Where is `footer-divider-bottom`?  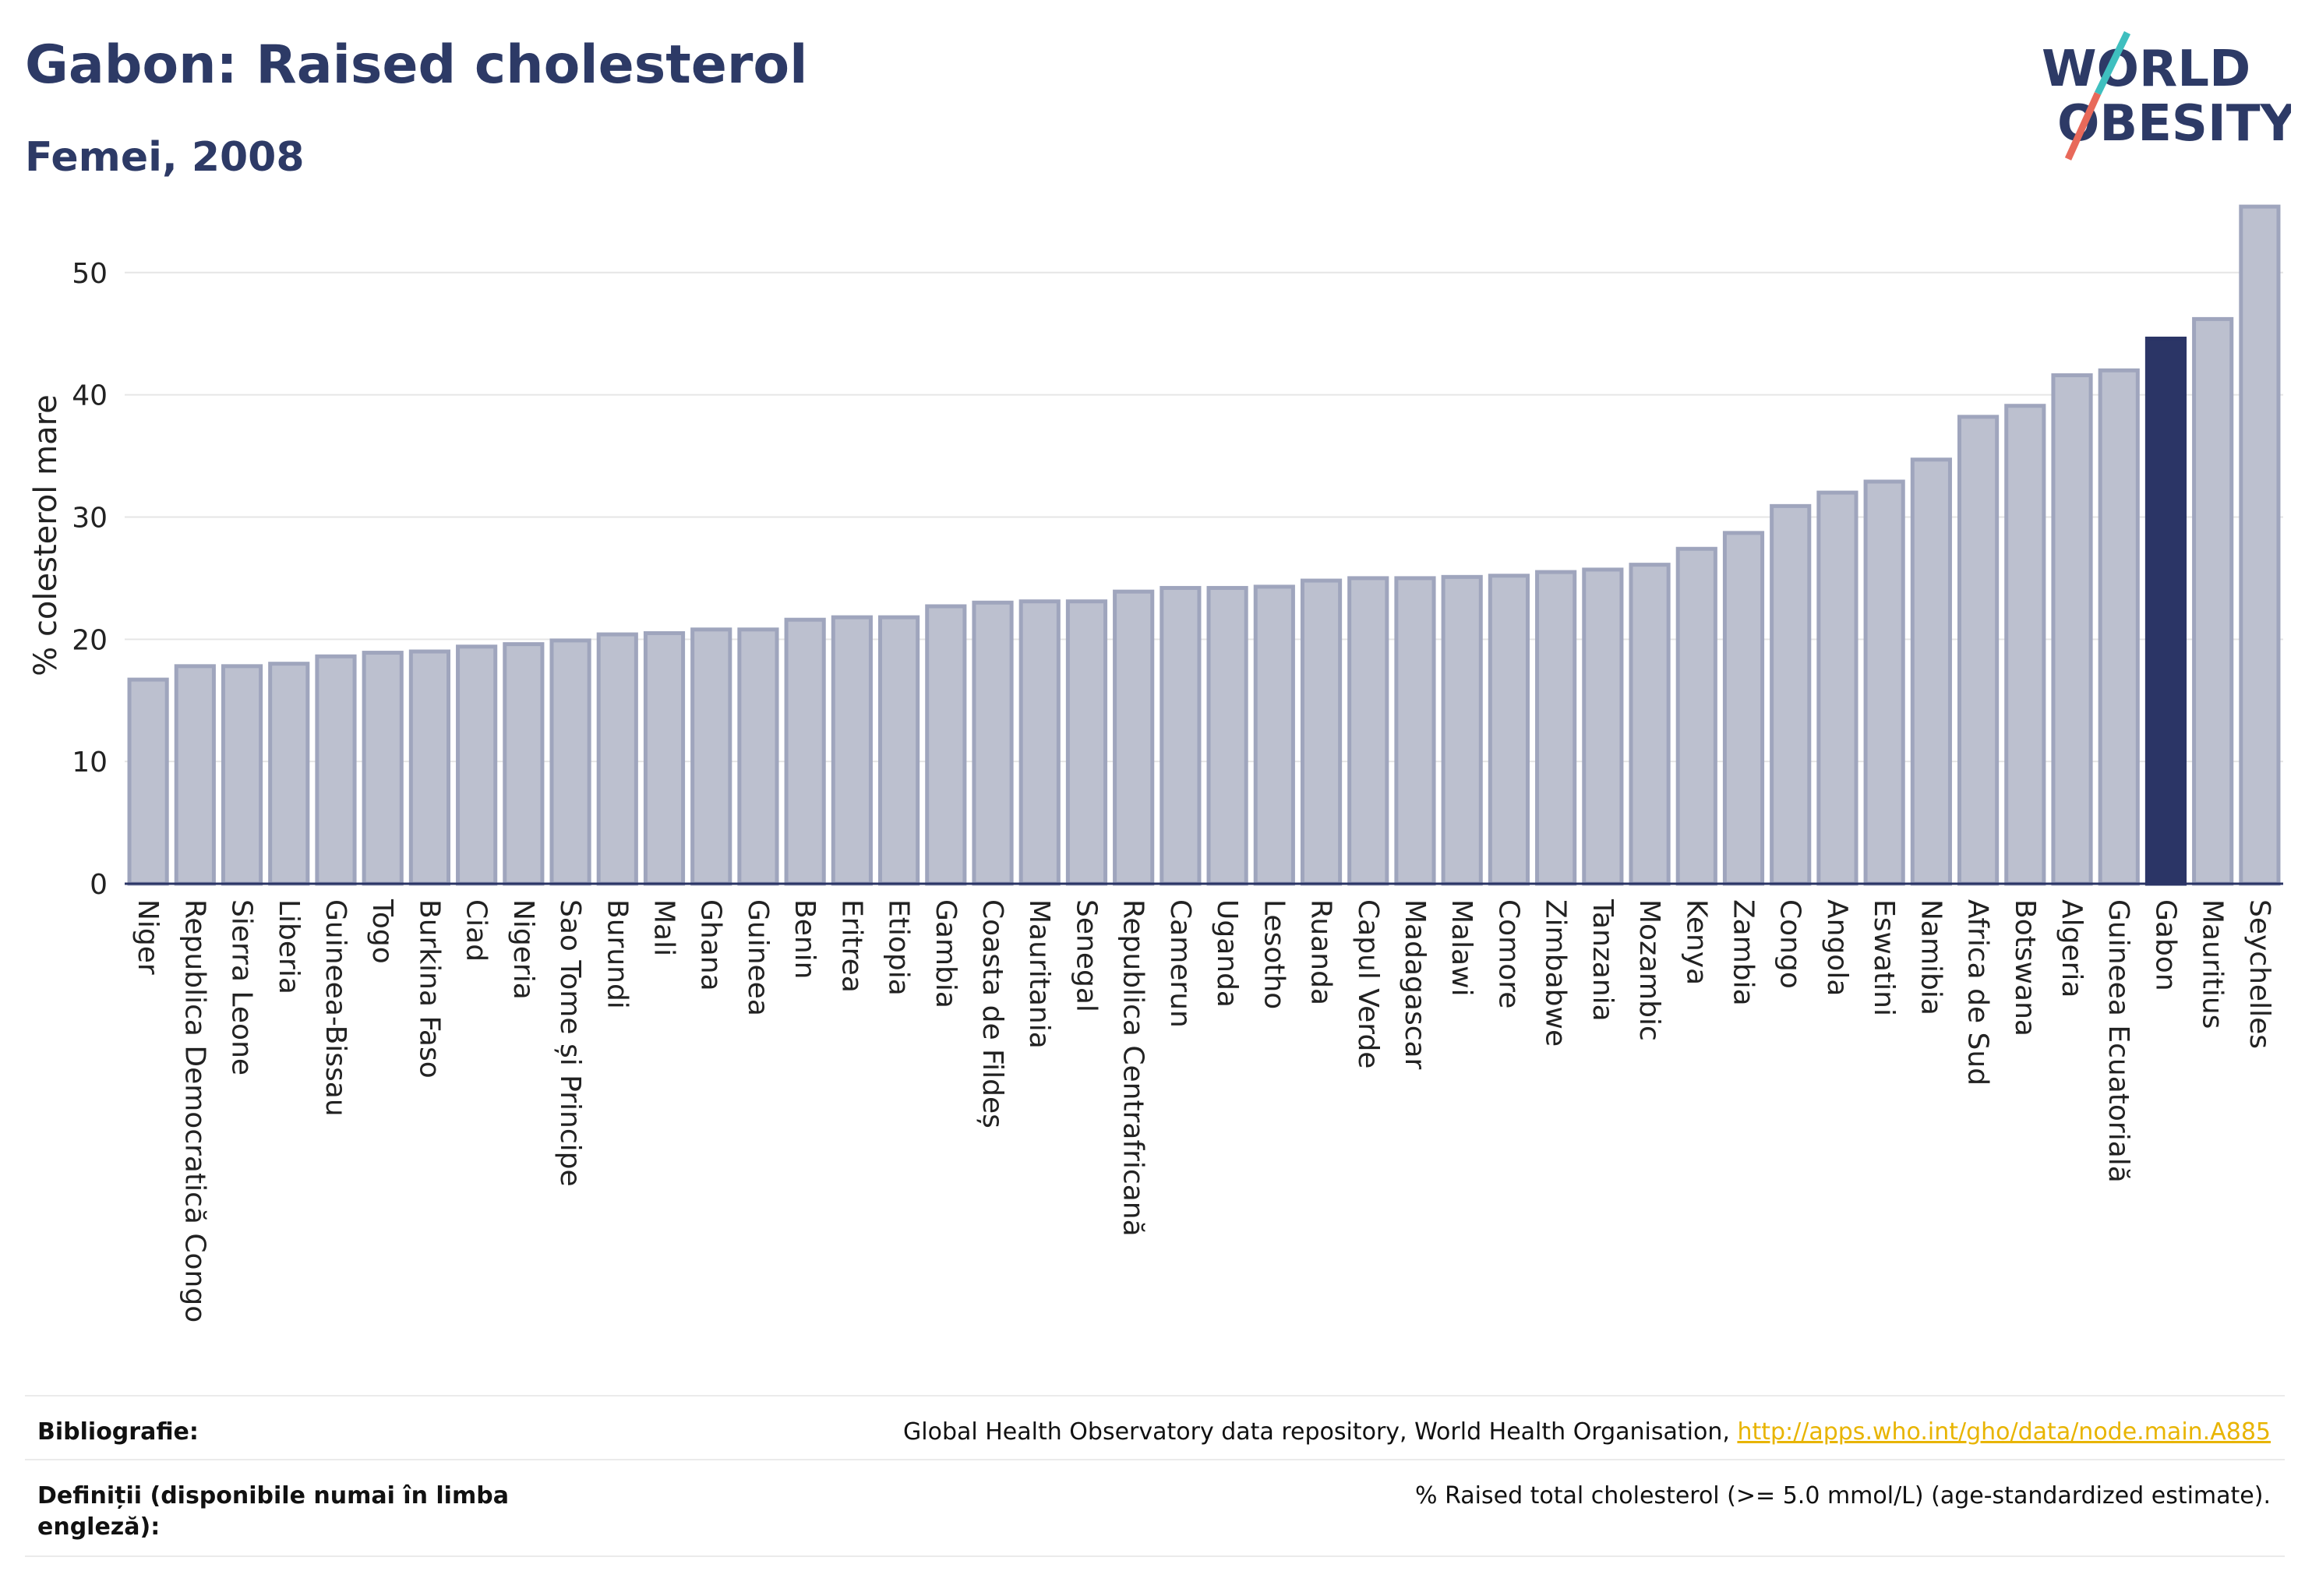
footer-divider-bottom is located at coordinates (1155, 1556).